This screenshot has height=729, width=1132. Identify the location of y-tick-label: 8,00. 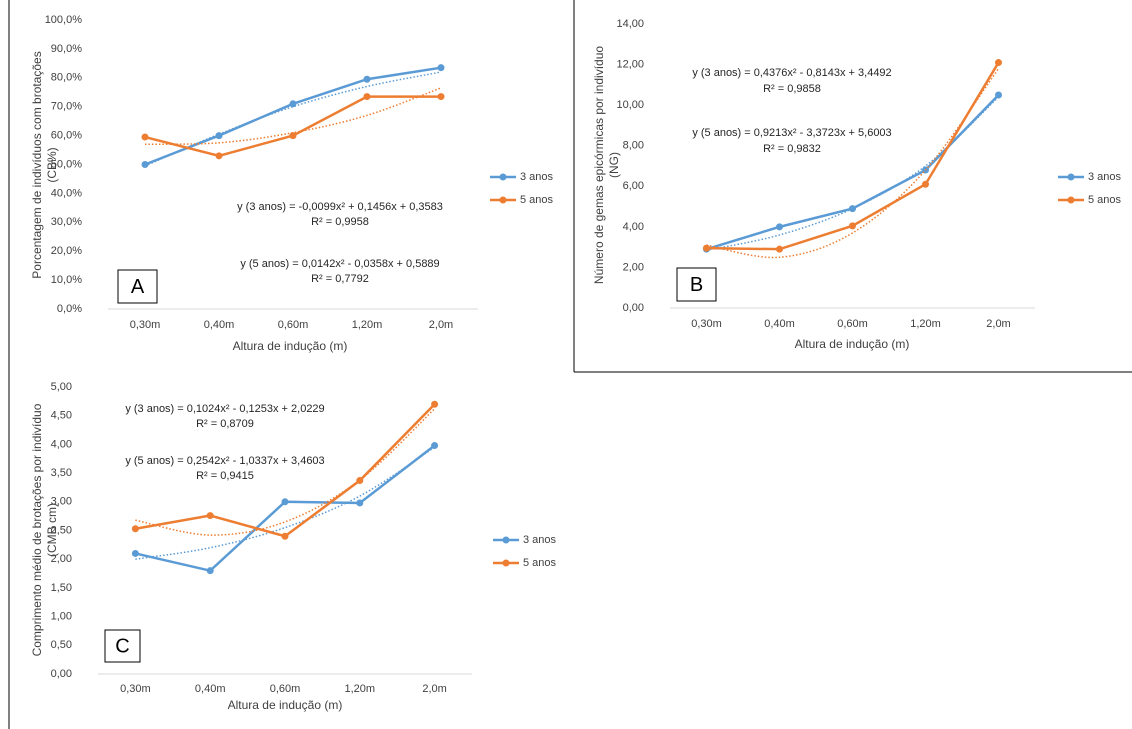
(633, 146).